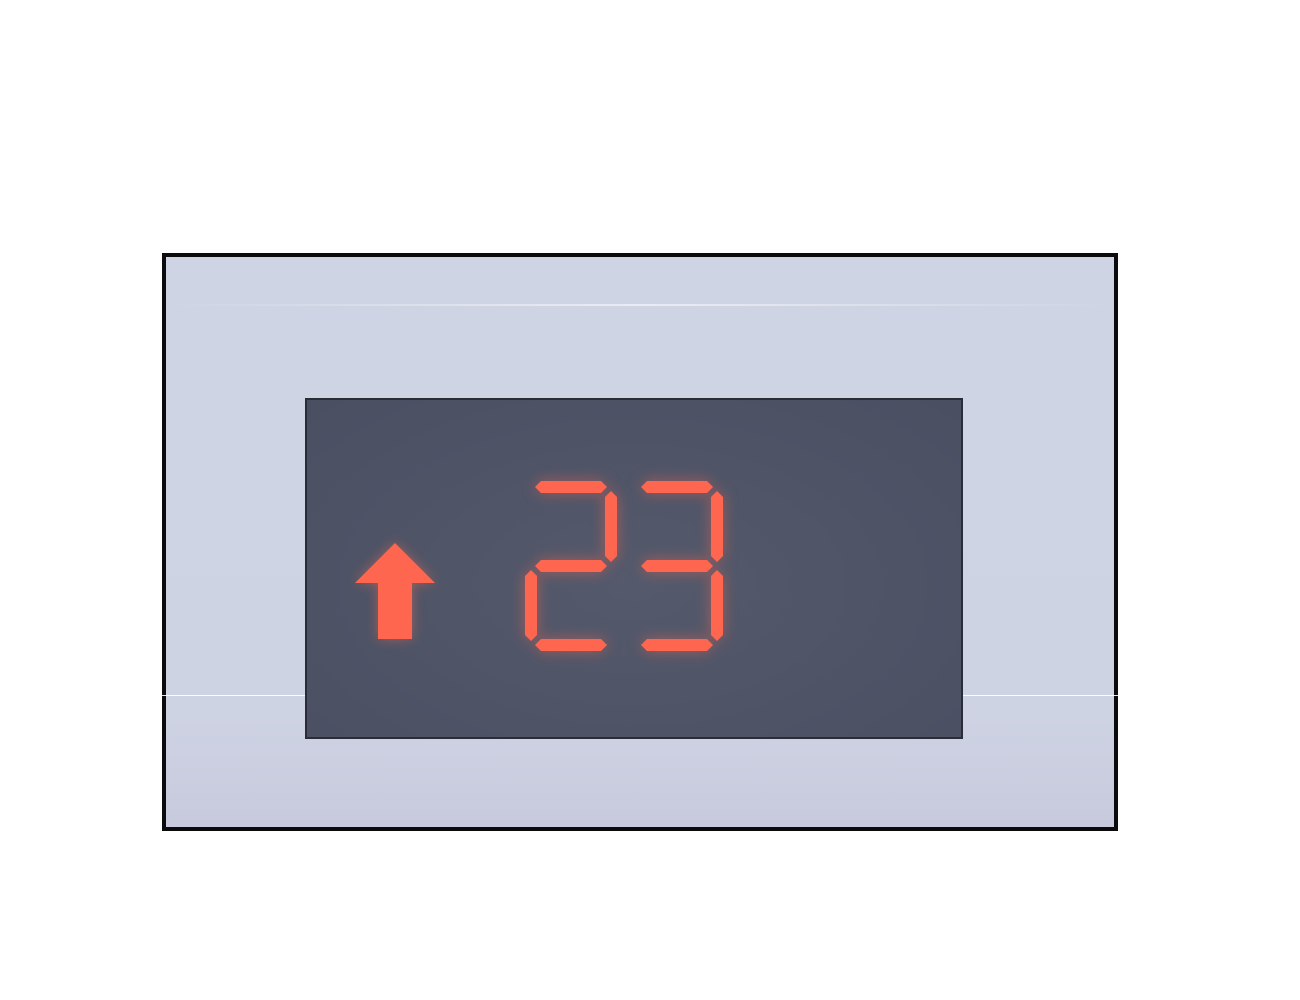 This screenshot has width=1300, height=1000. What do you see at coordinates (531, 605) in the screenshot?
I see `segment-e` at bounding box center [531, 605].